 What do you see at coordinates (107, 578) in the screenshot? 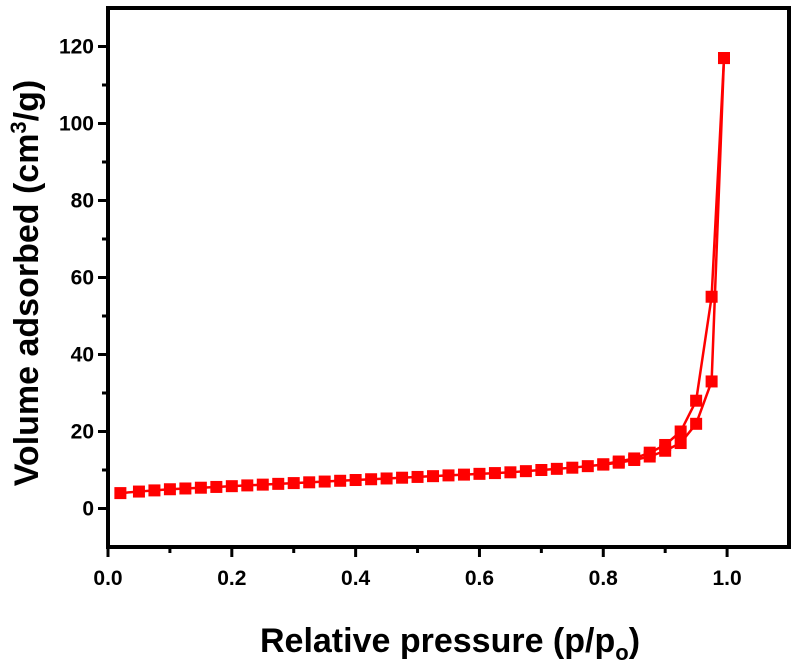
I see `x-tick-label: 0.0` at bounding box center [107, 578].